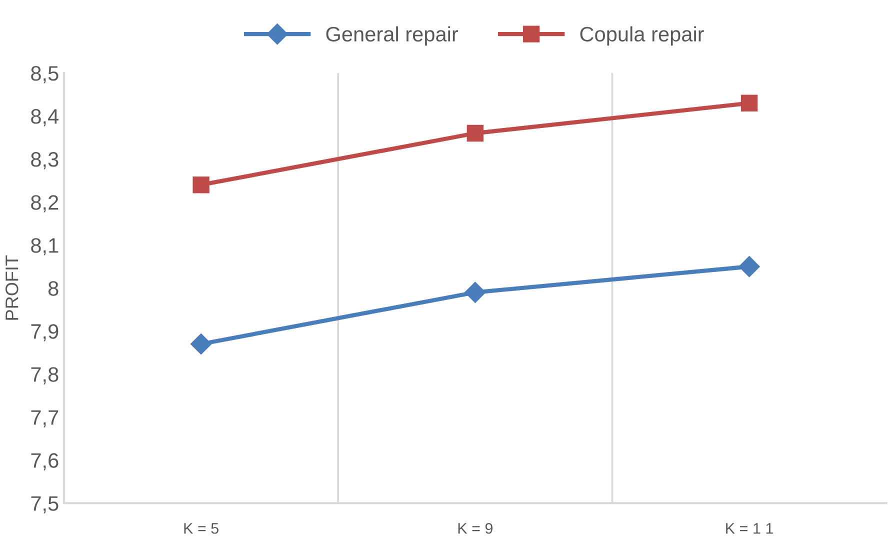 The image size is (889, 541). What do you see at coordinates (749, 528) in the screenshot?
I see `x-tick-label: K = 1 1` at bounding box center [749, 528].